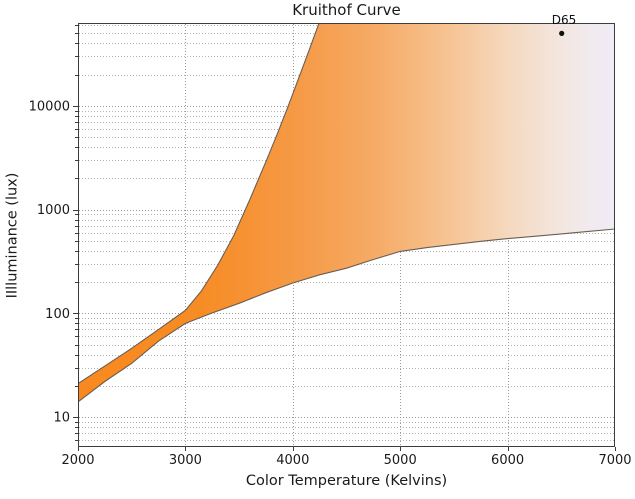 The width and height of the screenshot is (635, 499). Describe the element at coordinates (562, 33) in the screenshot. I see `d65-point` at that location.